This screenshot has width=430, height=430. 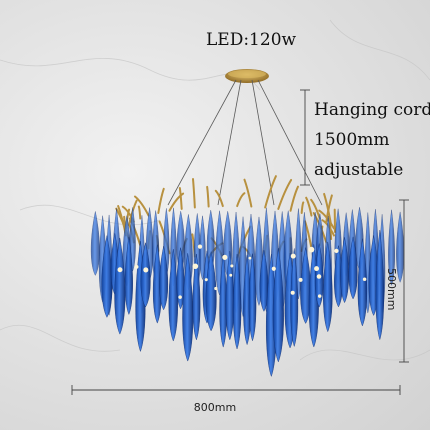 What do you see at coordinates (215, 407) in the screenshot?
I see `width-dimension-label: 800mm` at bounding box center [215, 407].